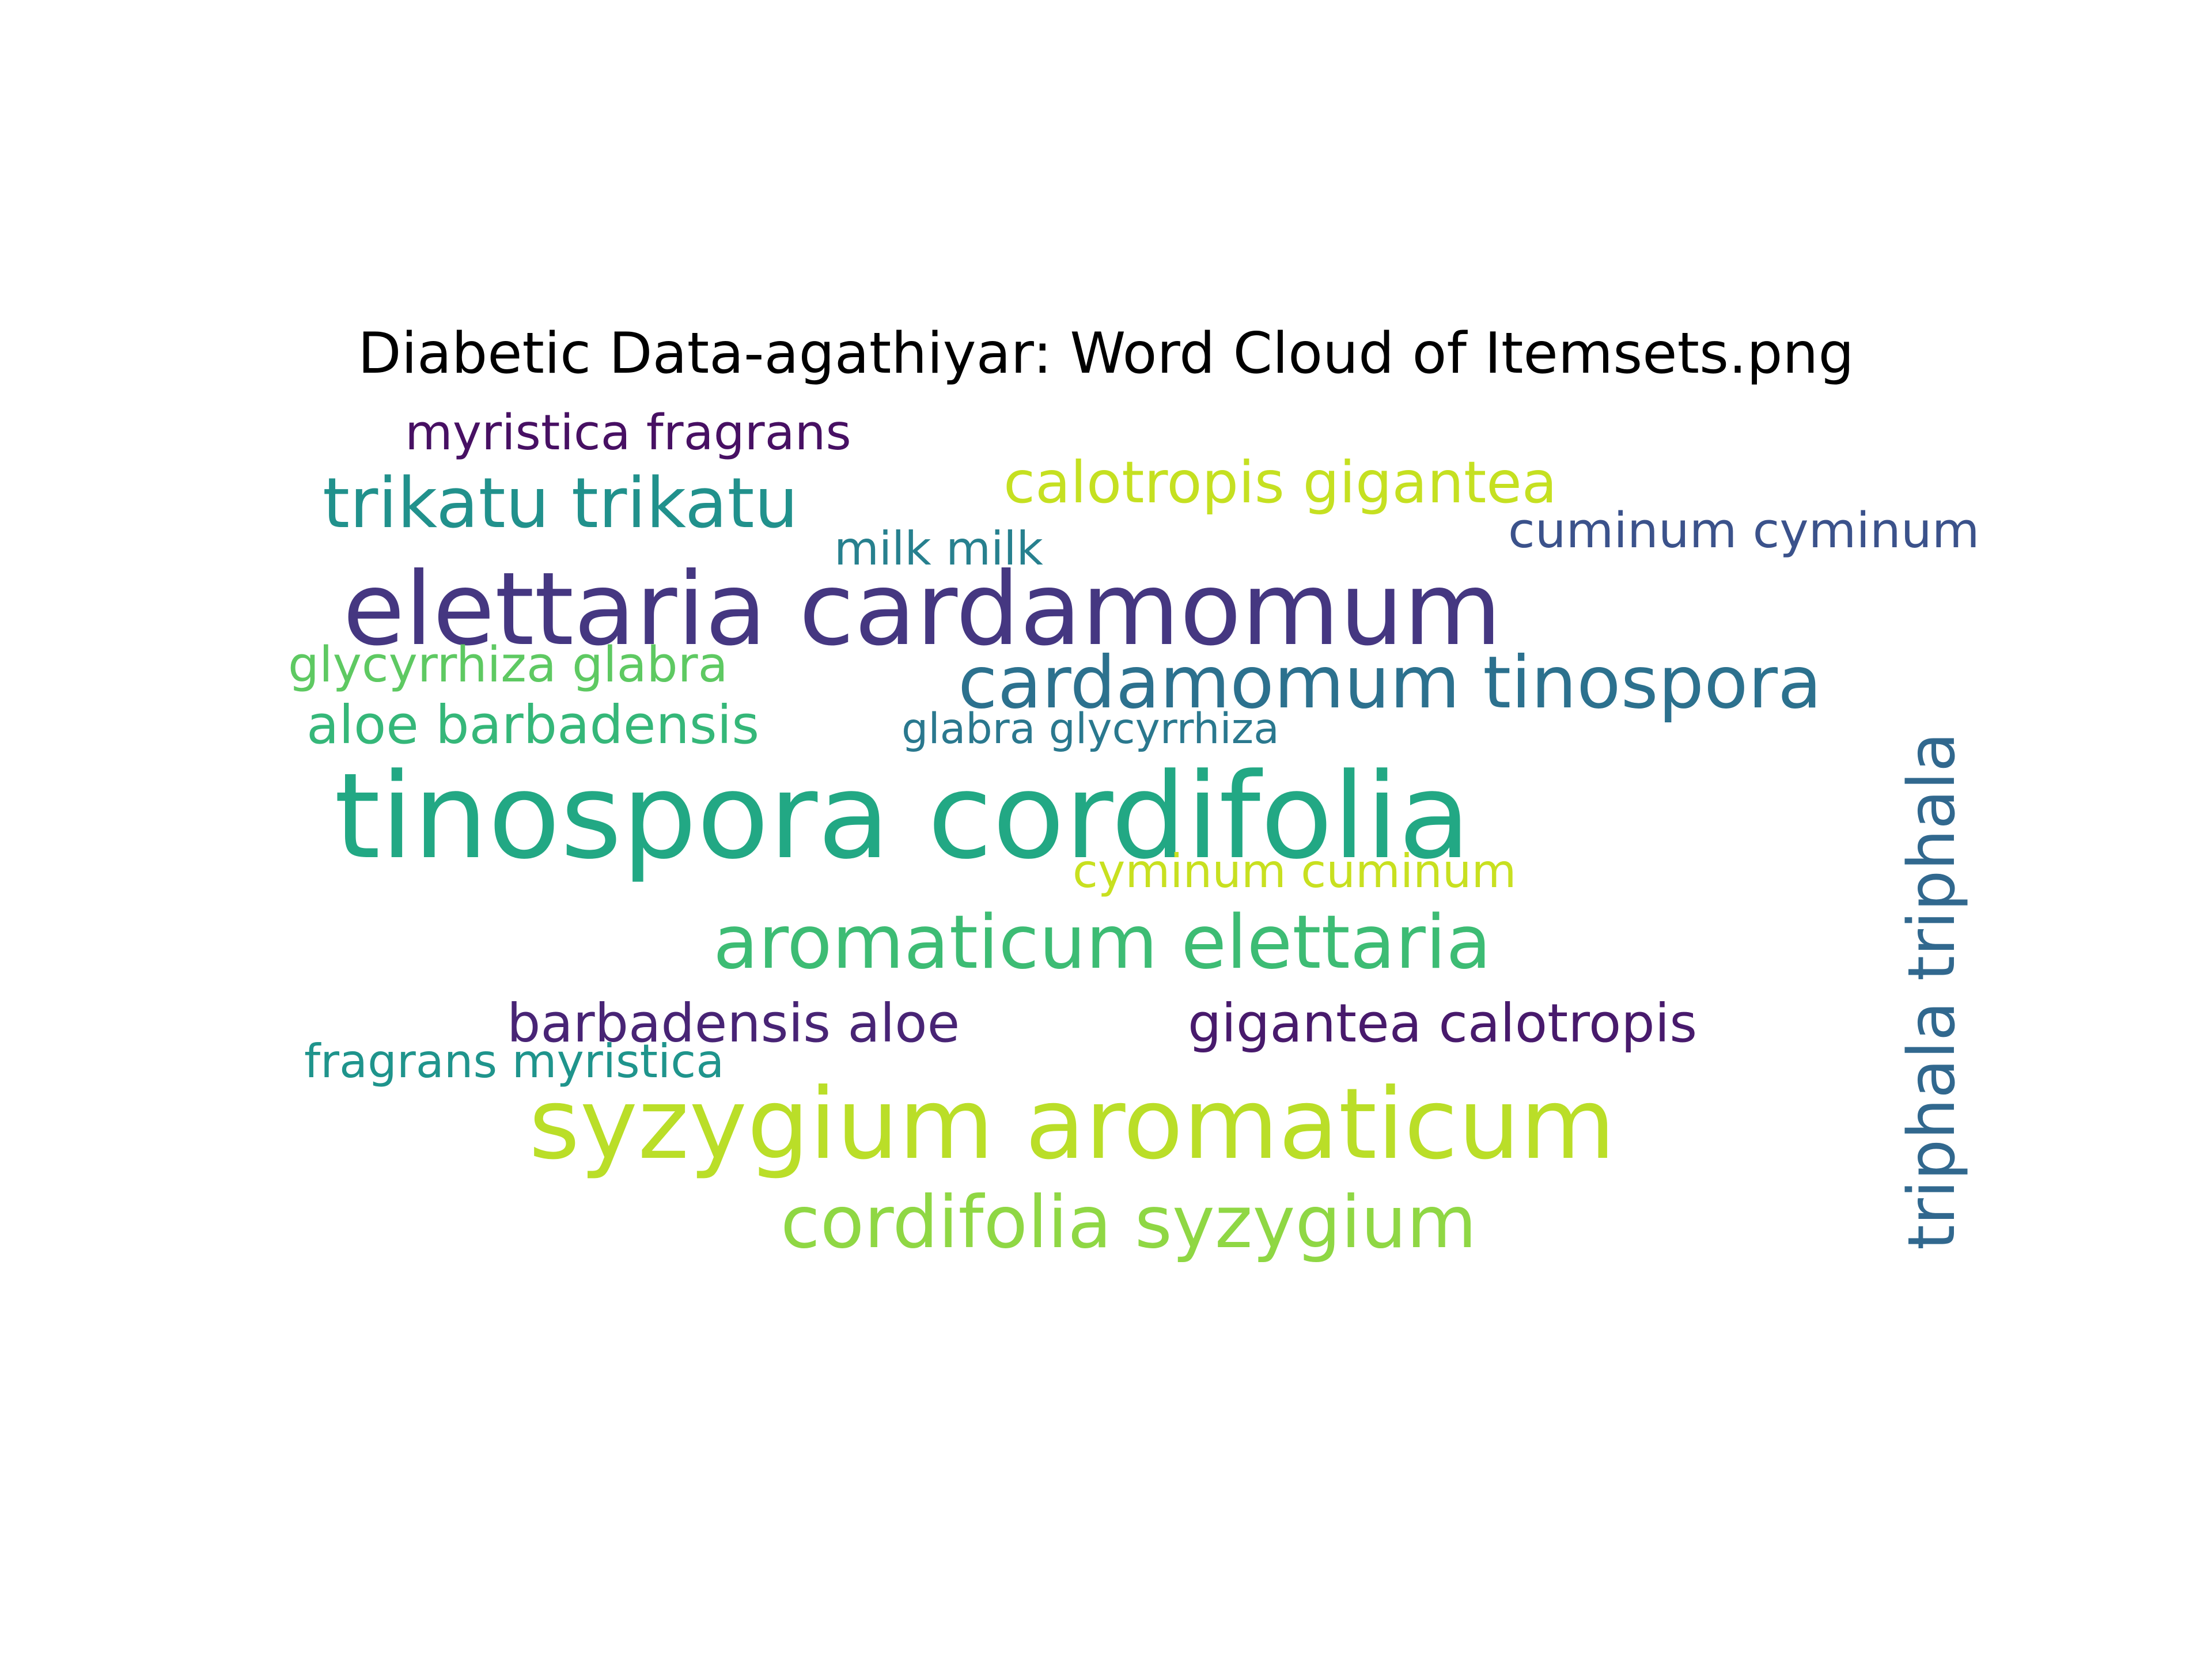 The image size is (2212, 1659). I want to click on word-triphala-triphala: triphala triphala, so click(1932, 991).